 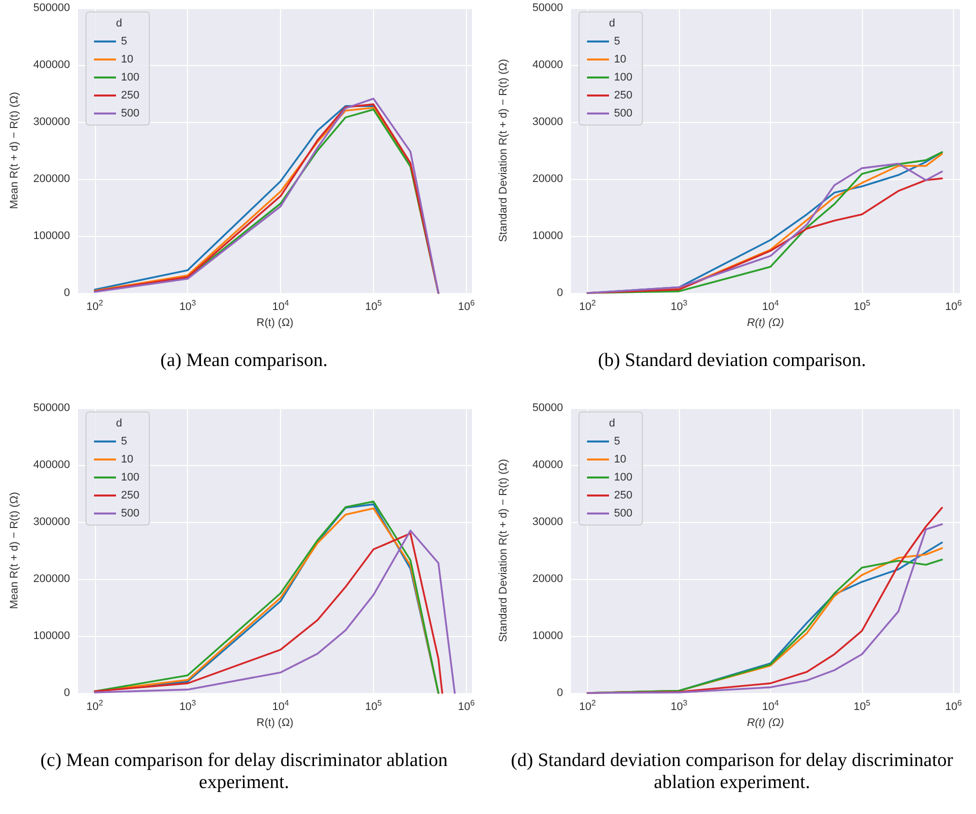 I want to click on text: (d) Standard deviation comparison for delay discriminator ablation experiment., so click(x=732, y=772).